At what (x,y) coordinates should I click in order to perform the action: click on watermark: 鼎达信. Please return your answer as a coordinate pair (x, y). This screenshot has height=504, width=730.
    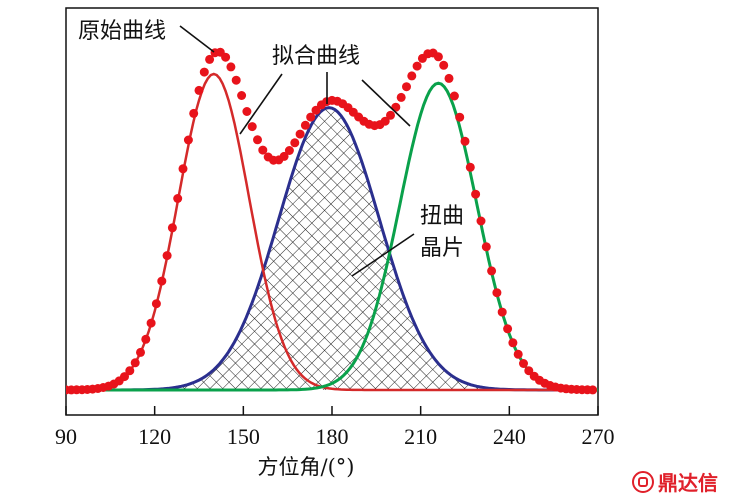
    Looking at the image, I should click on (675, 481).